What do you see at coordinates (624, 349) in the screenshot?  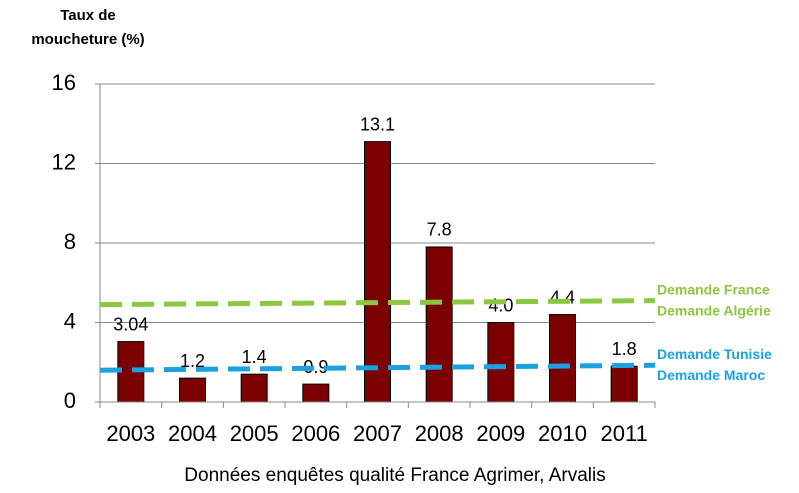 I see `value-label: 1.8` at bounding box center [624, 349].